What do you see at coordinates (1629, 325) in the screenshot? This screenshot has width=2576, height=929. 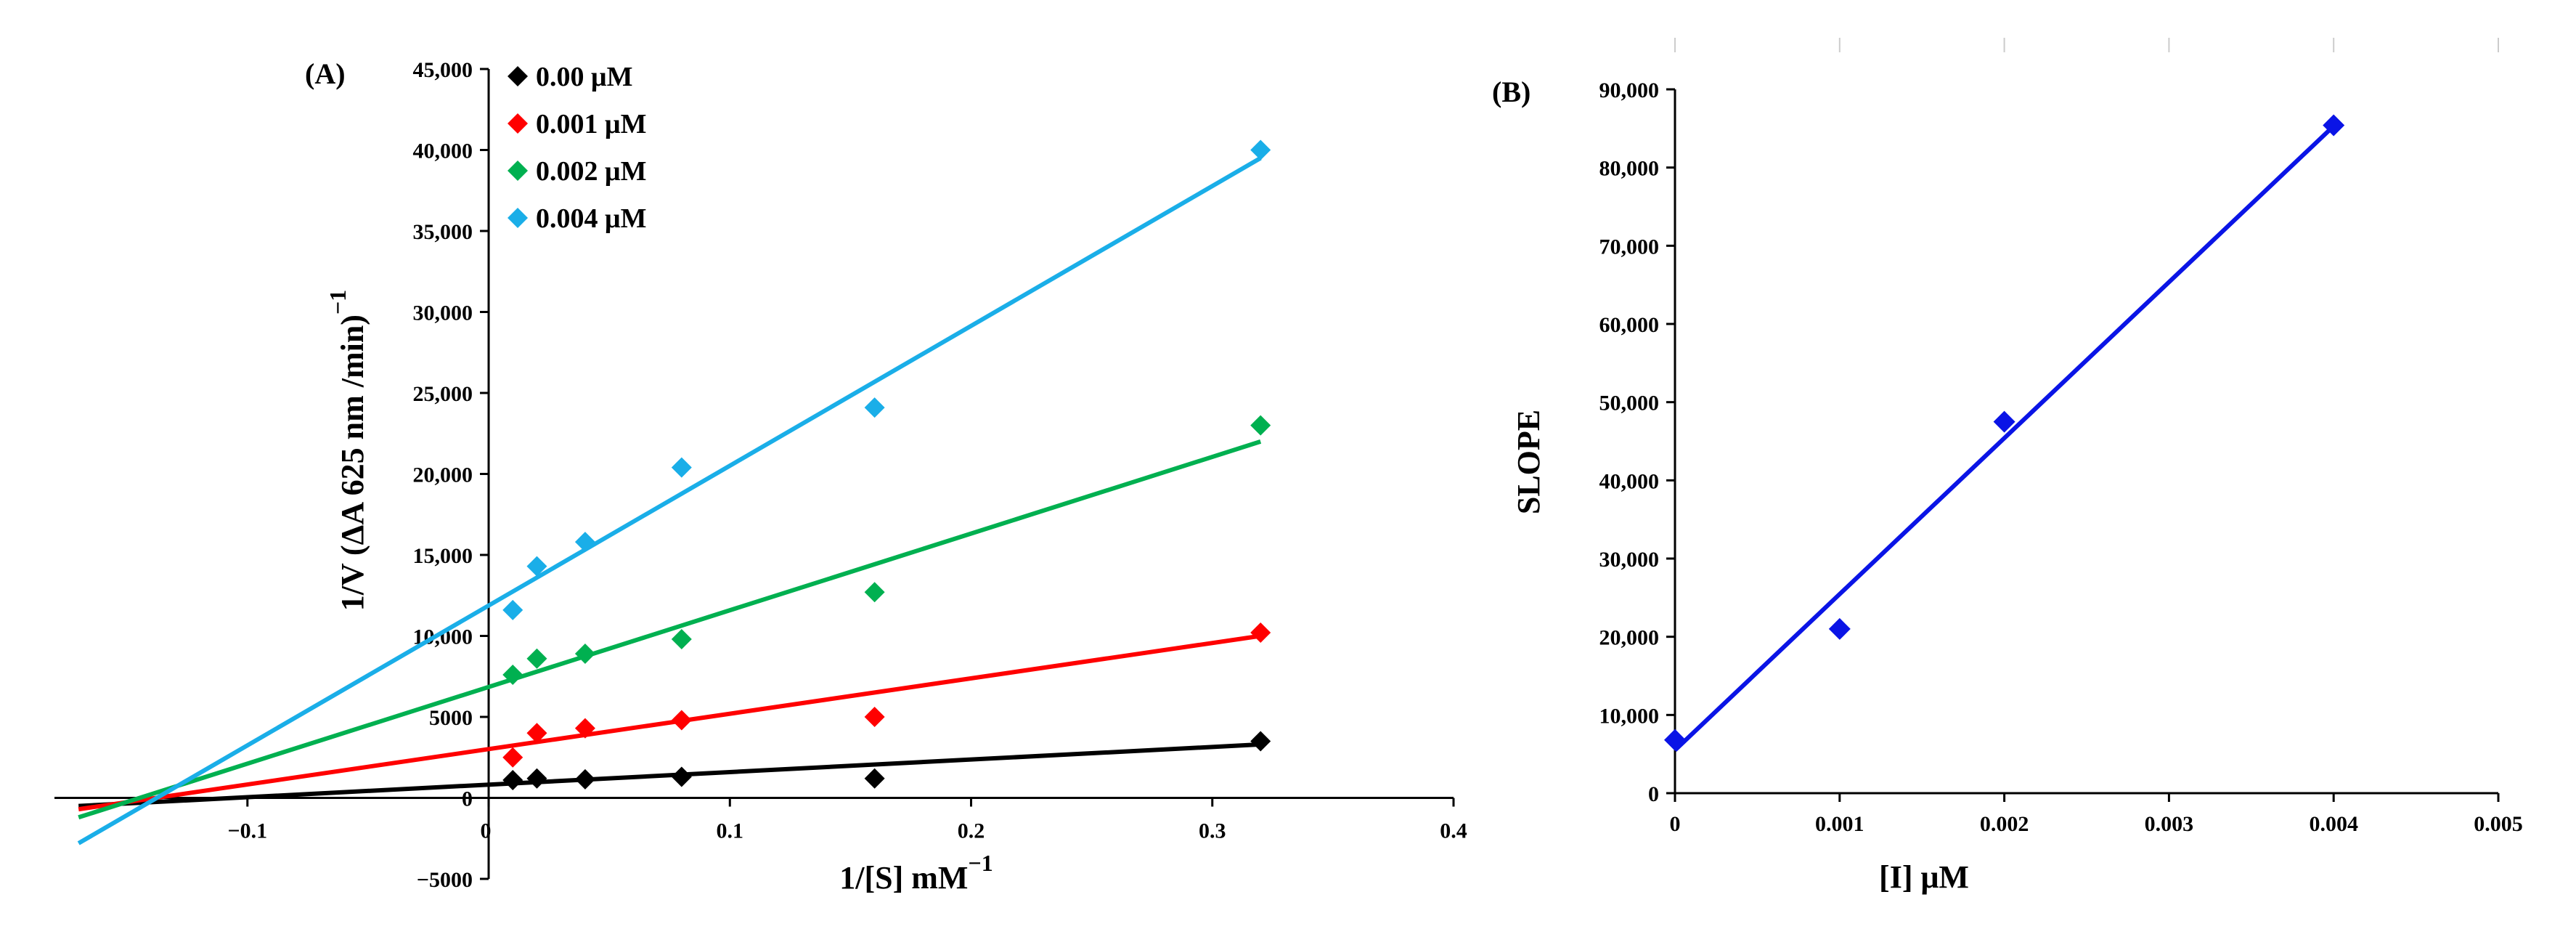 I see `y-tick-label-b: 60,000` at bounding box center [1629, 325].